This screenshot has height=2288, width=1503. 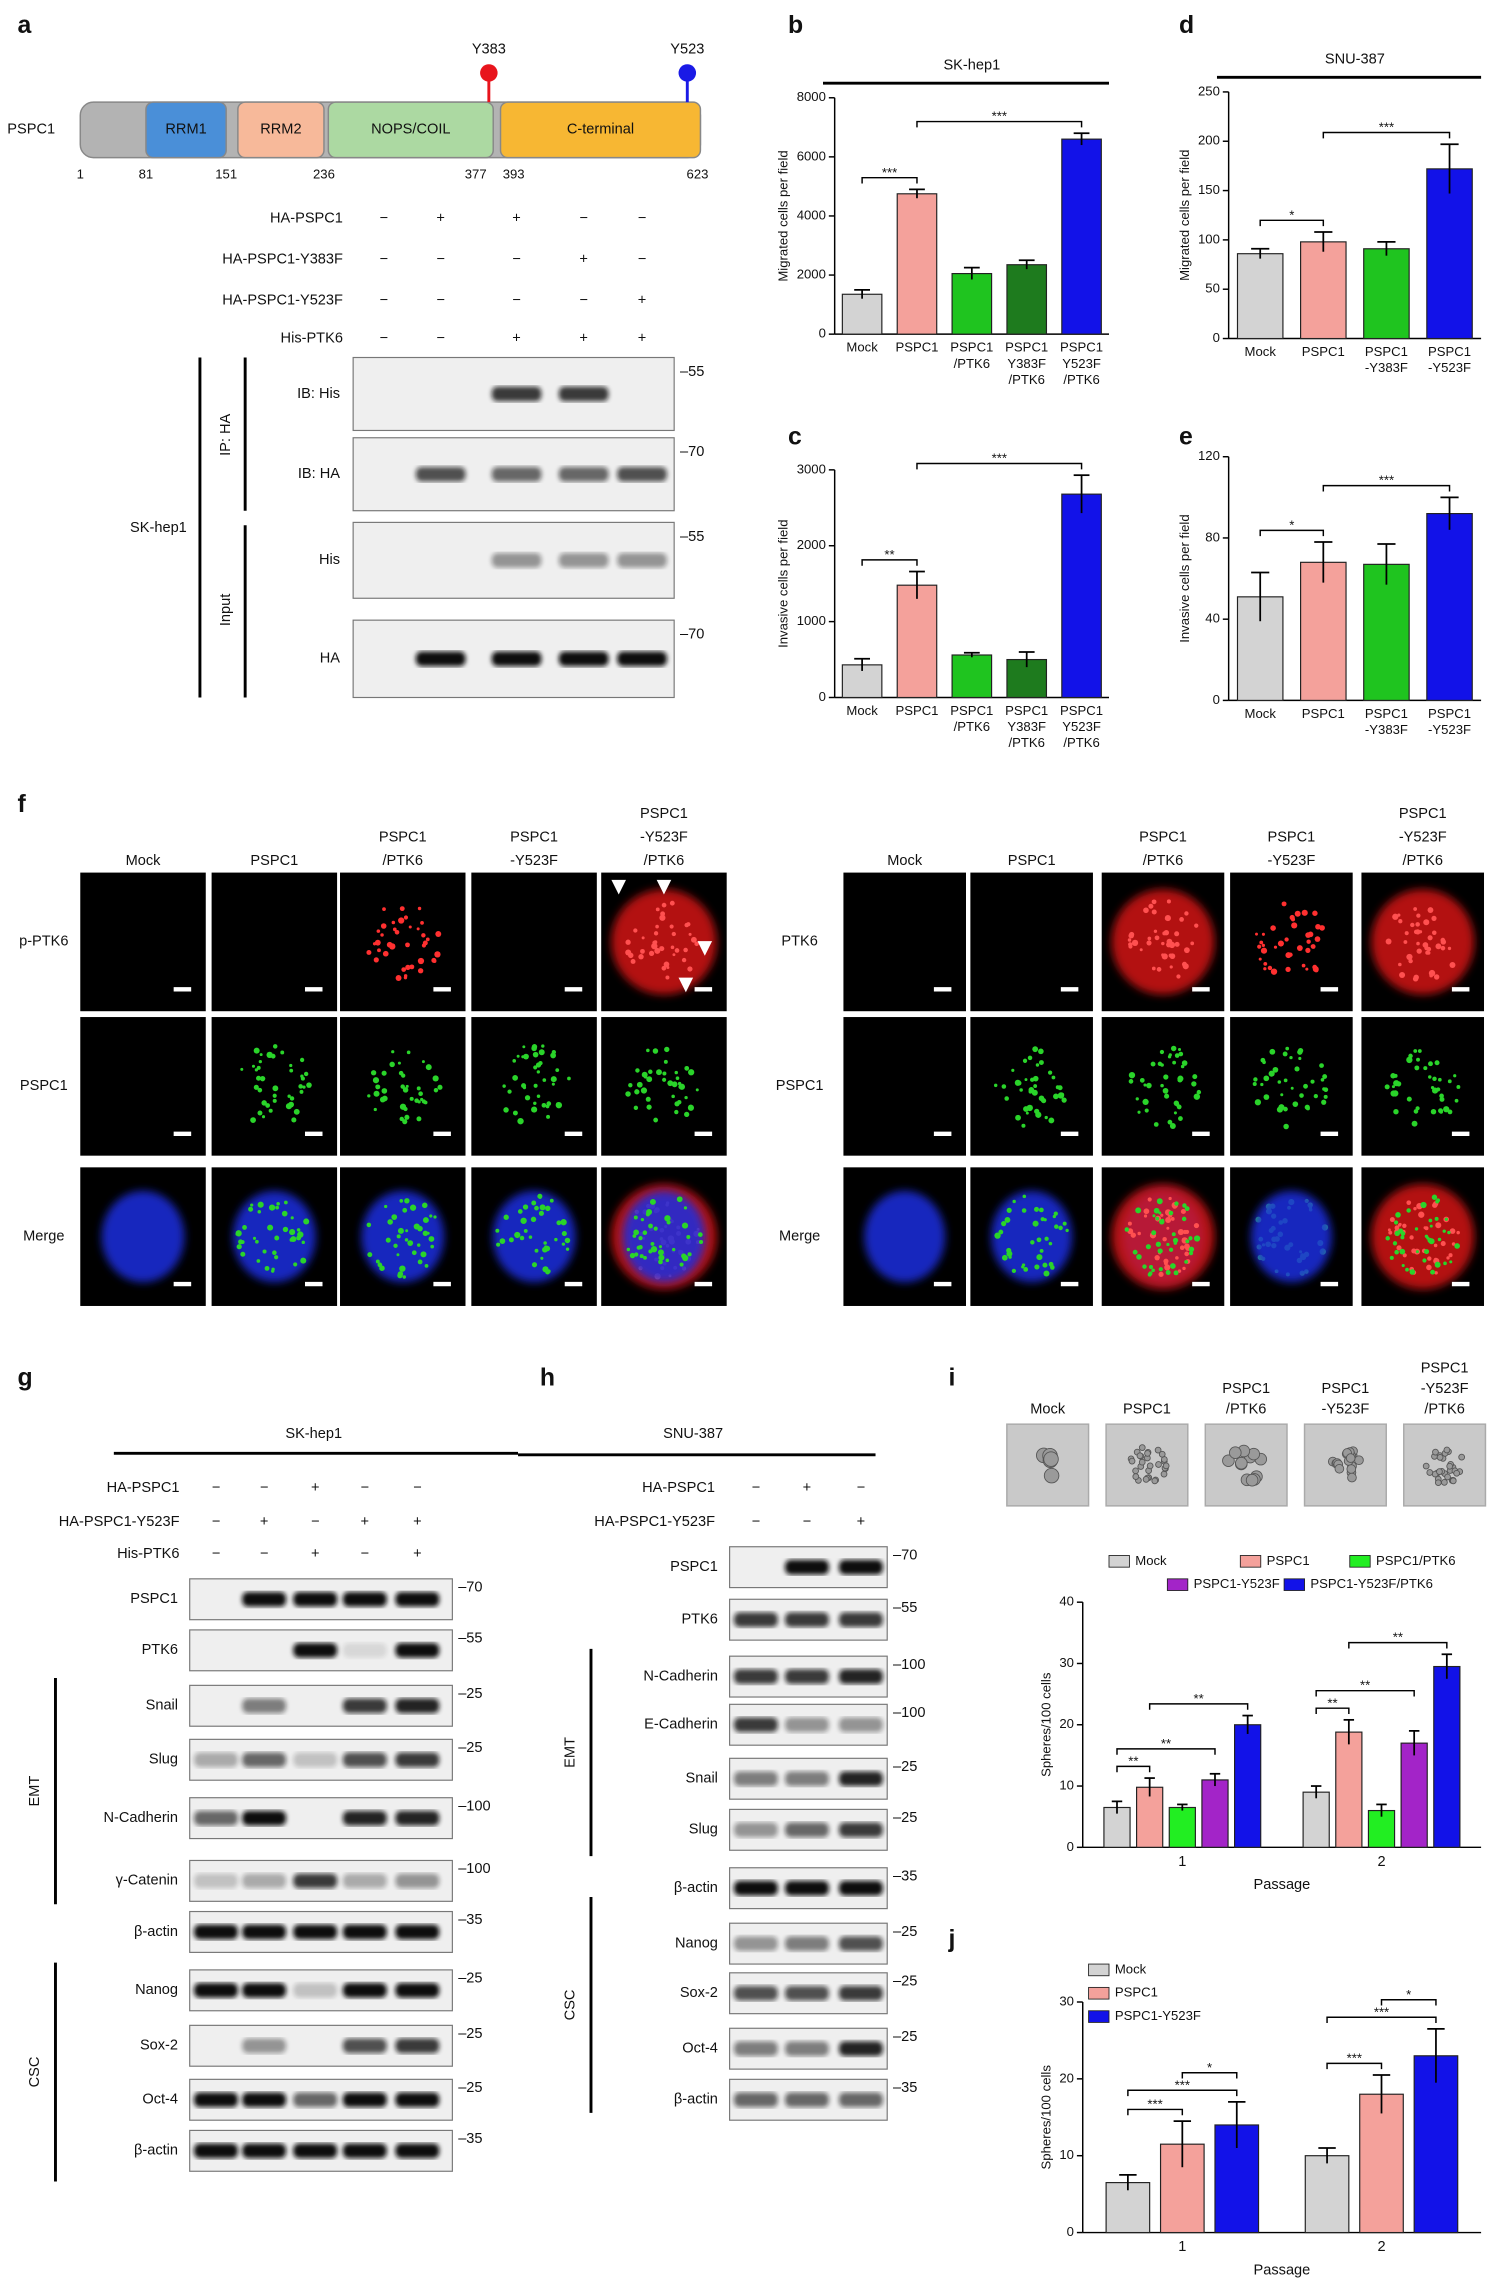 What do you see at coordinates (1386, 127) in the screenshot?
I see `significance-label: ***` at bounding box center [1386, 127].